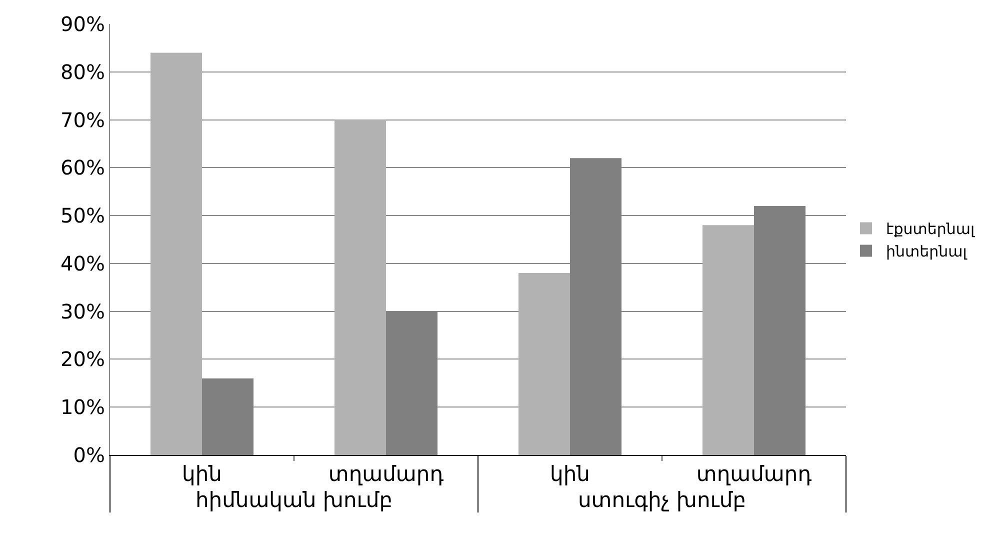 This screenshot has height=555, width=996. I want to click on y-tick-label: 70%, so click(82, 120).